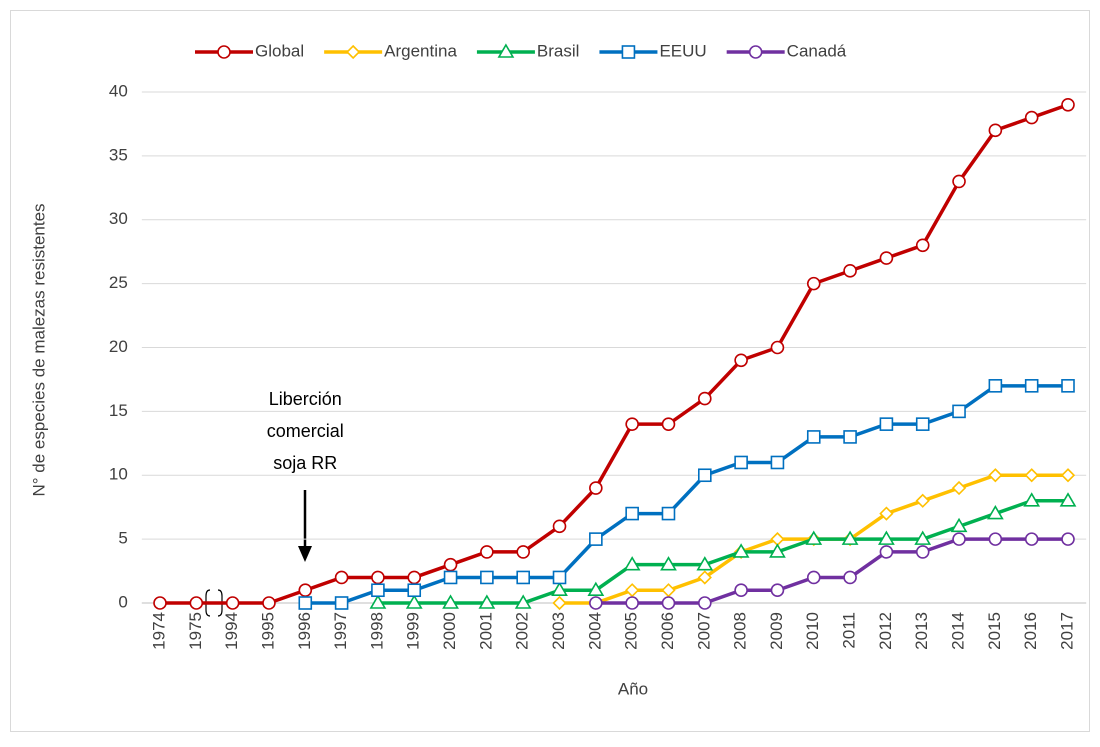  What do you see at coordinates (118, 346) in the screenshot?
I see `y-tick-label: 20` at bounding box center [118, 346].